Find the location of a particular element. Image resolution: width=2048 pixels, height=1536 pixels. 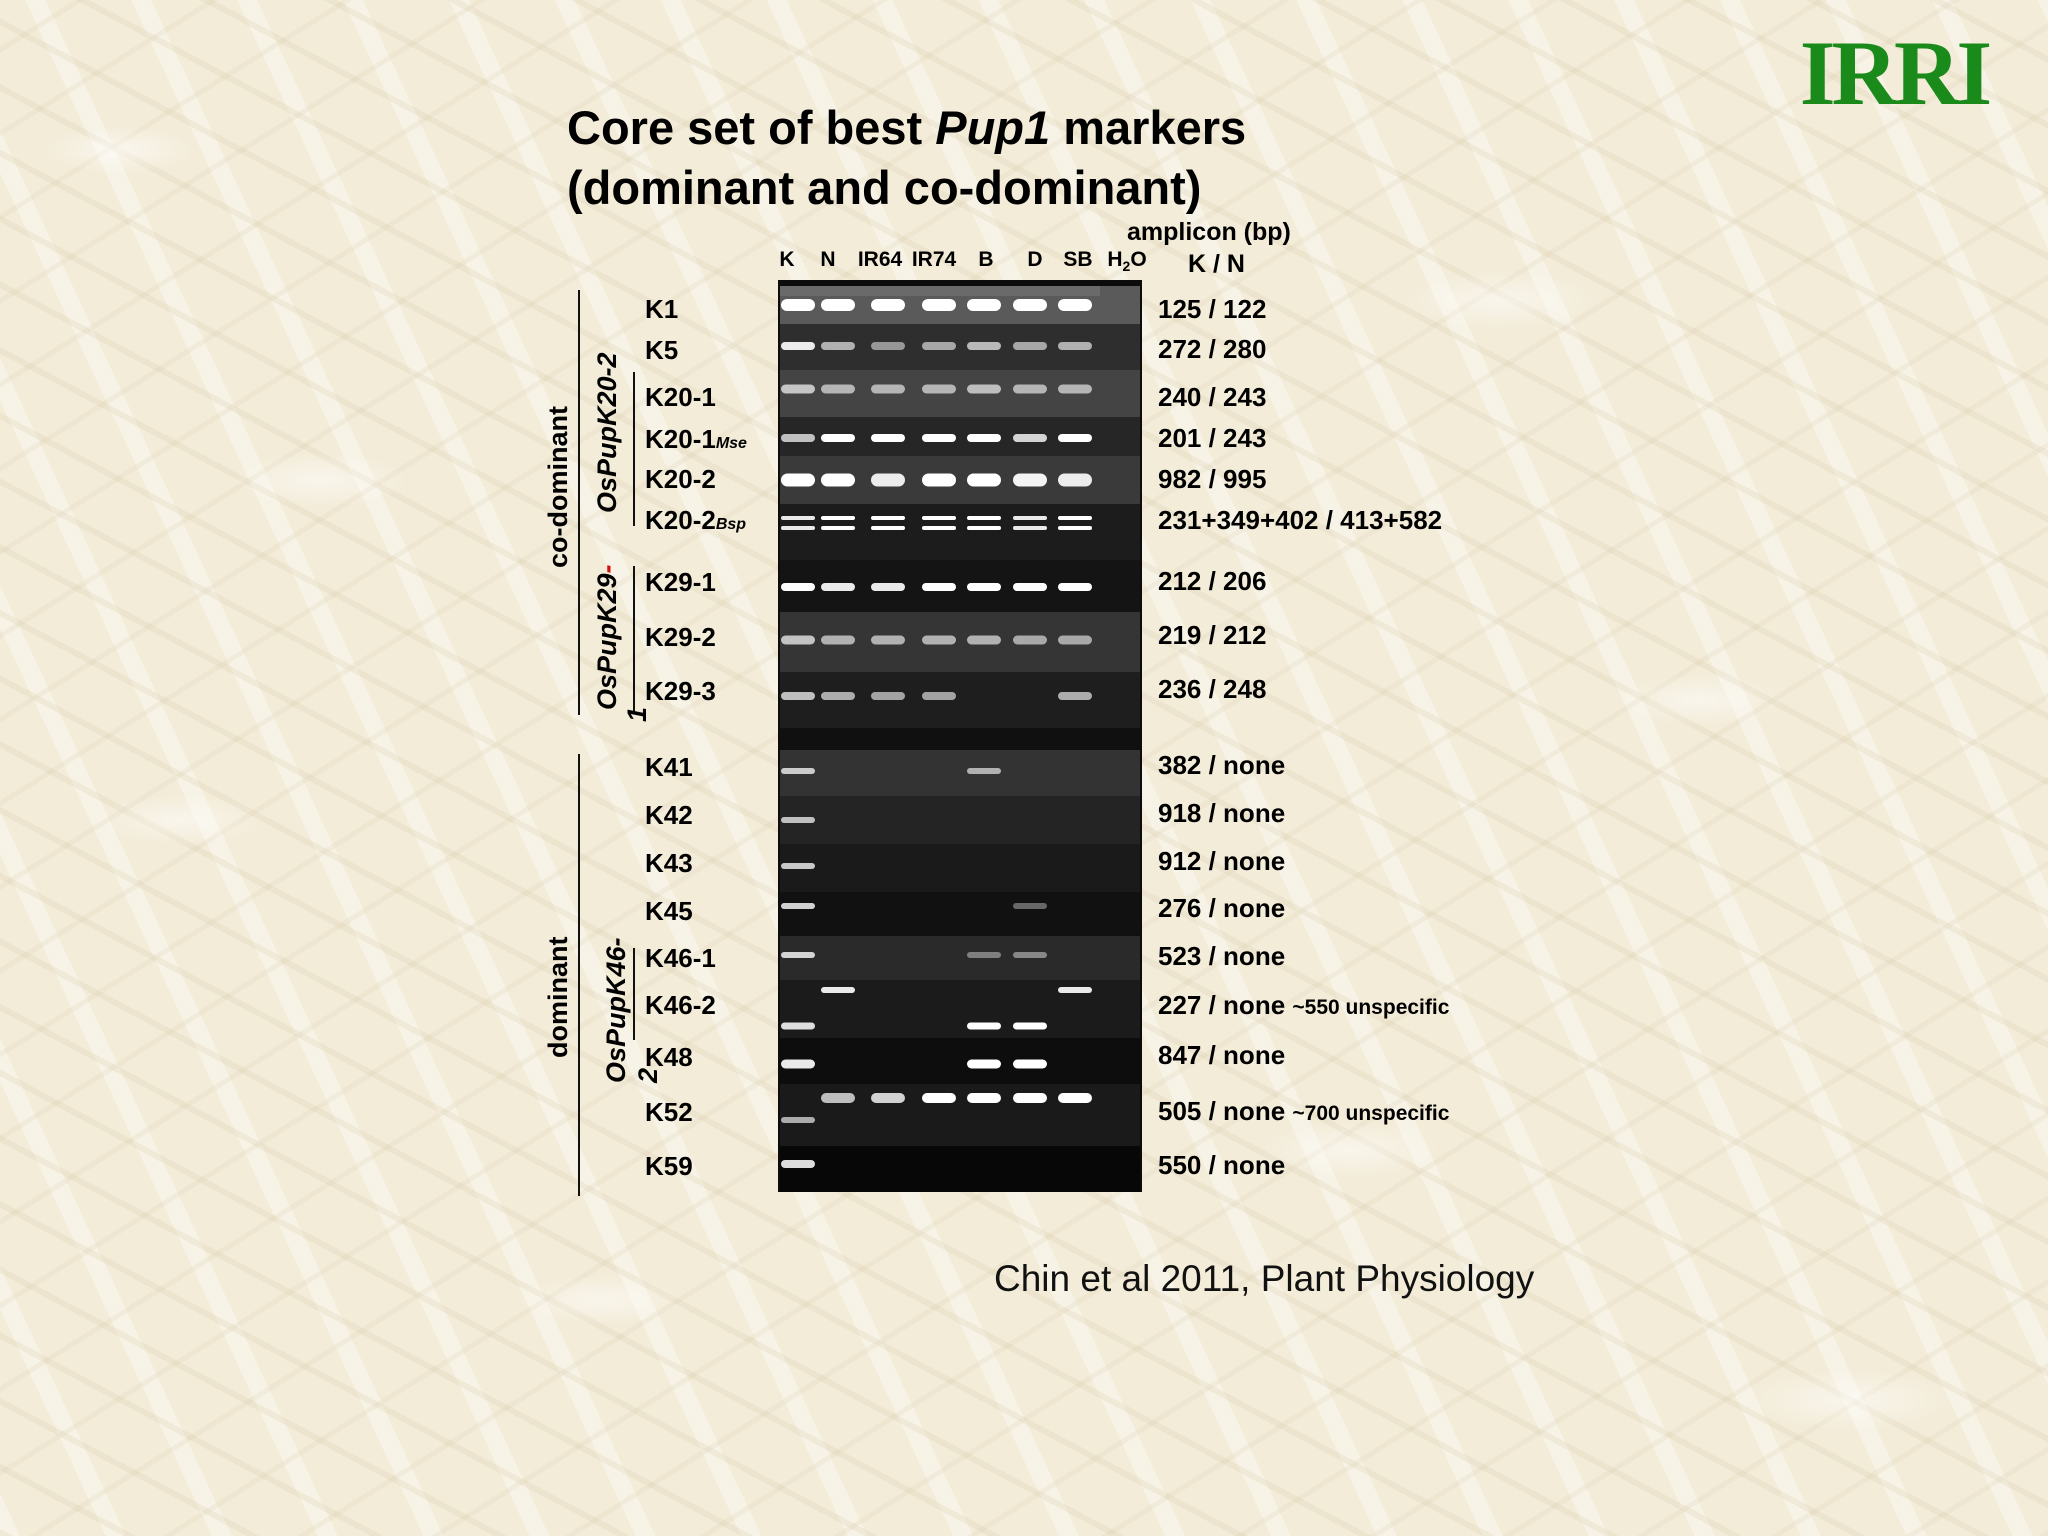

dominant-bracket-line is located at coordinates (579, 975).